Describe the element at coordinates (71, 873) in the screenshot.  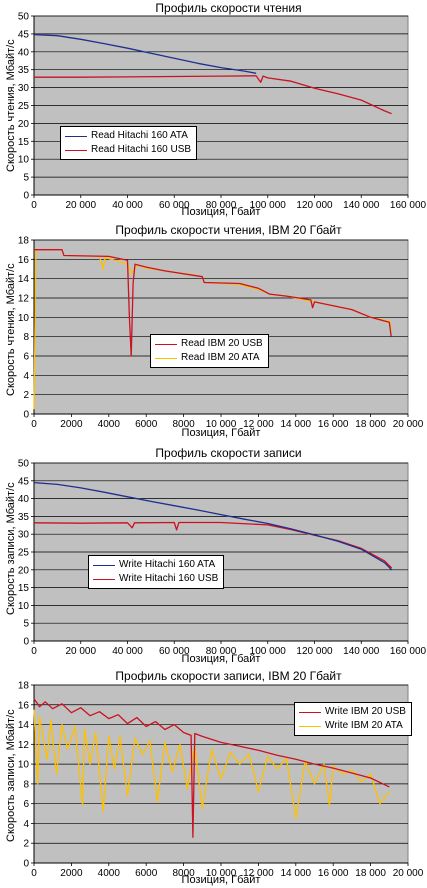
I see `x-tick-label: 2000` at that location.